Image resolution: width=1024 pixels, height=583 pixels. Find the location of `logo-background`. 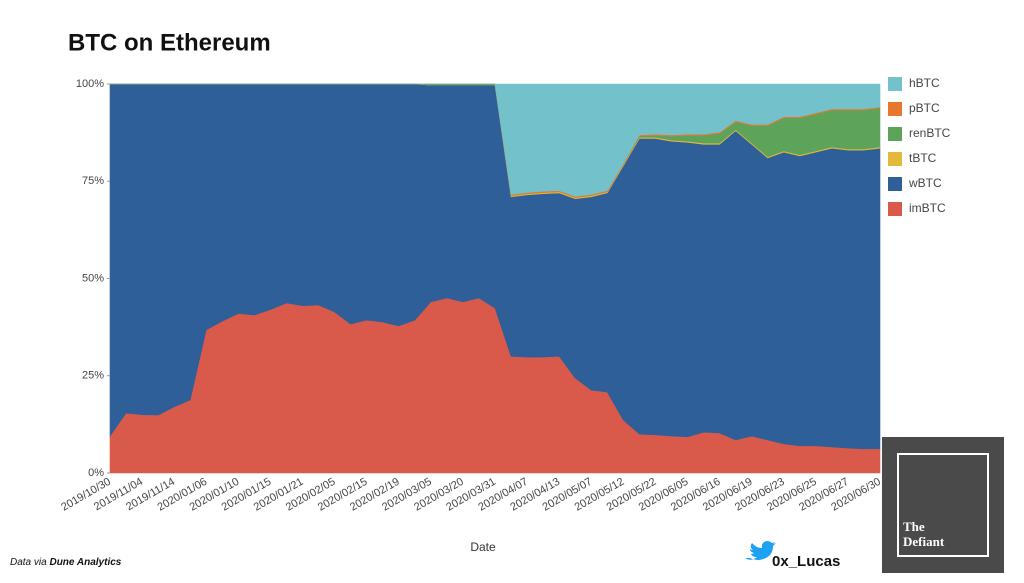

logo-background is located at coordinates (943, 505).